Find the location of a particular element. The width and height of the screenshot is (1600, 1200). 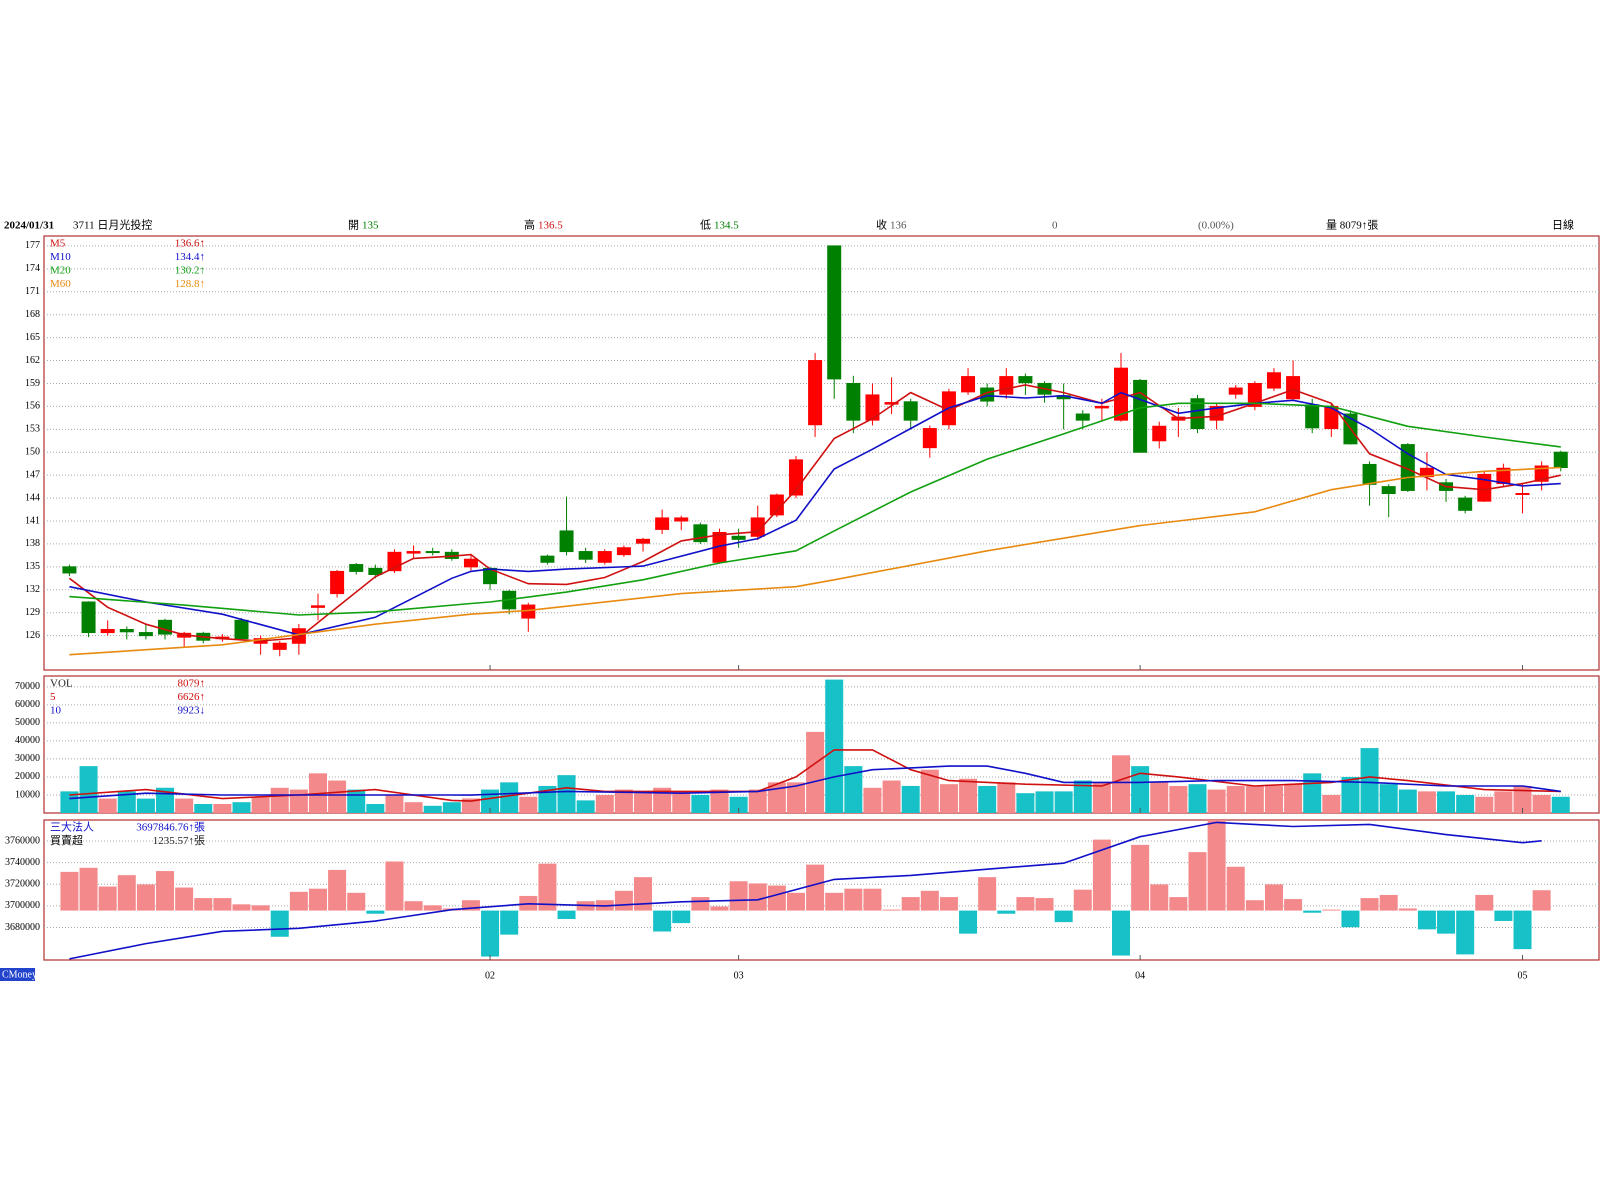

close-label: 收 is located at coordinates (881, 225).